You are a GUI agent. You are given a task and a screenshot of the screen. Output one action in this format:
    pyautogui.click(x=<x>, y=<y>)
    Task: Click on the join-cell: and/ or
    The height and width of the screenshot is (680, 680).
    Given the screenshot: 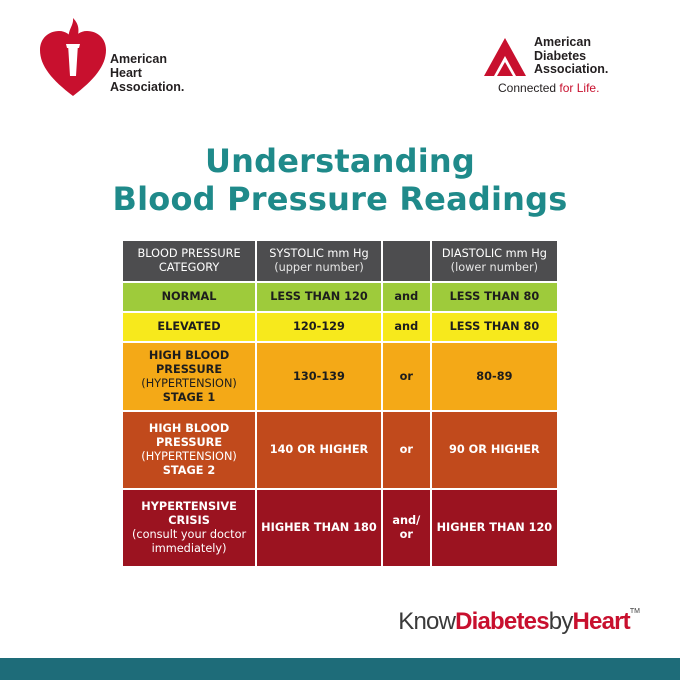 What is the action you would take?
    pyautogui.click(x=406, y=528)
    